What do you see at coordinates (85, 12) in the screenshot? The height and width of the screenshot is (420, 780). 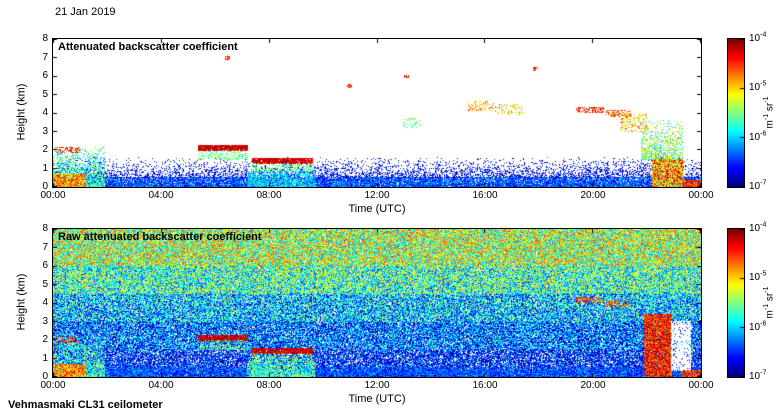 I see `date-label: 21 Jan 2019` at bounding box center [85, 12].